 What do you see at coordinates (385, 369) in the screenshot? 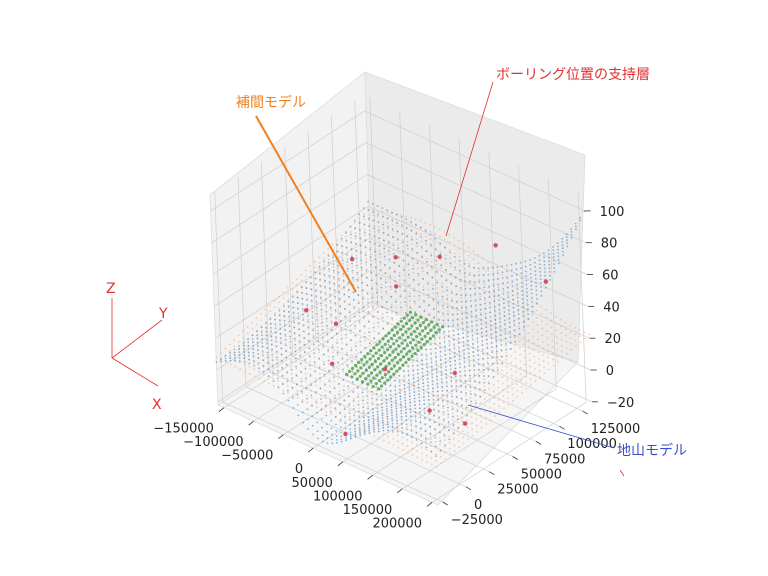
I see `borehole-point` at bounding box center [385, 369].